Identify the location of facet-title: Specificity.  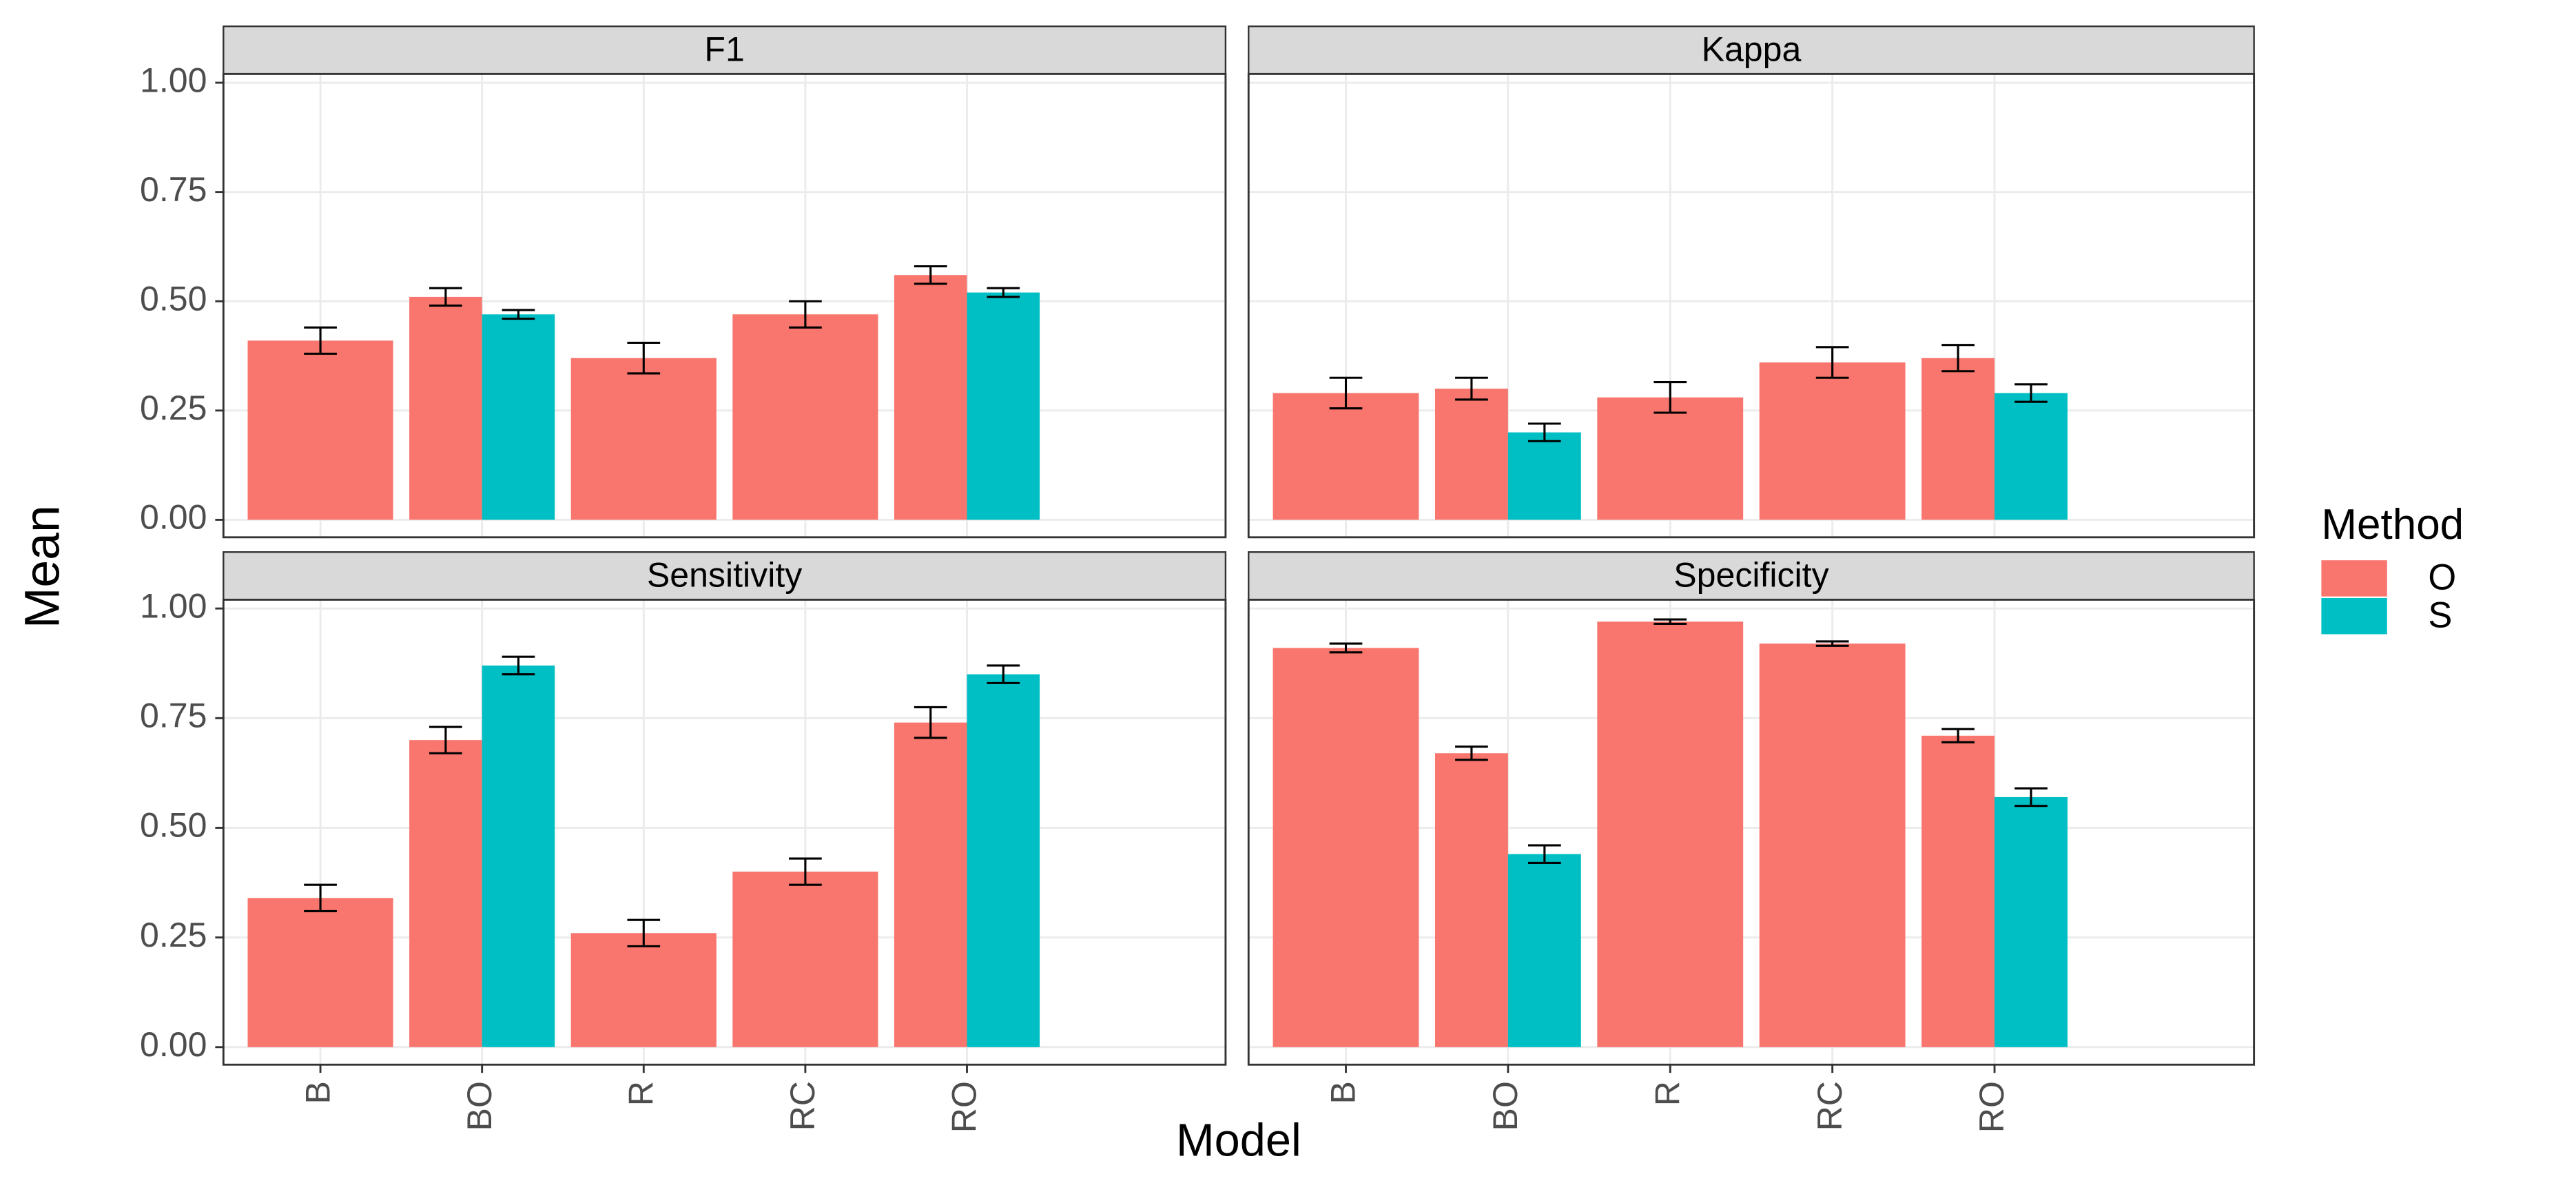
(1750, 574).